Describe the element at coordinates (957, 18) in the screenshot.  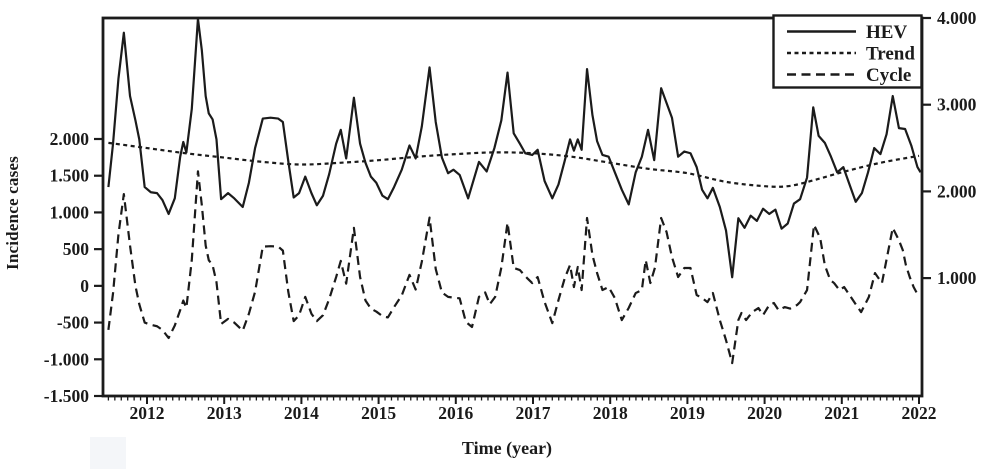
I see `right-axis-tick-label: 4.000` at that location.